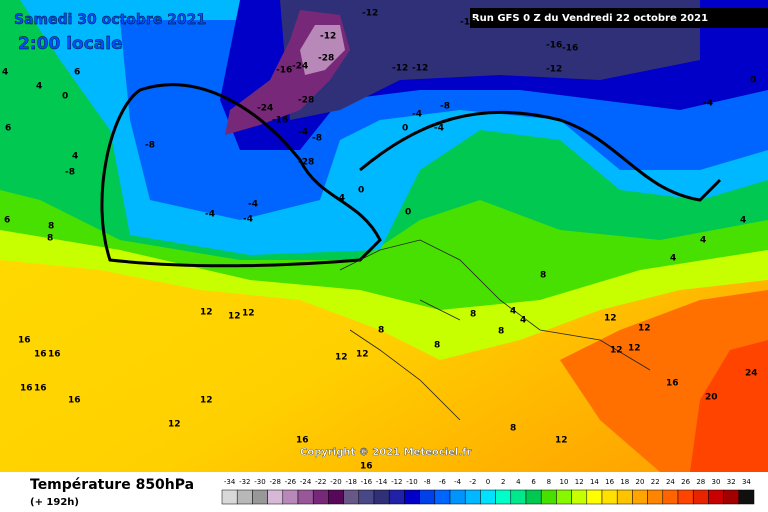 The image size is (768, 512). What do you see at coordinates (350, 482) in the screenshot?
I see `scale-label: -18` at bounding box center [350, 482].